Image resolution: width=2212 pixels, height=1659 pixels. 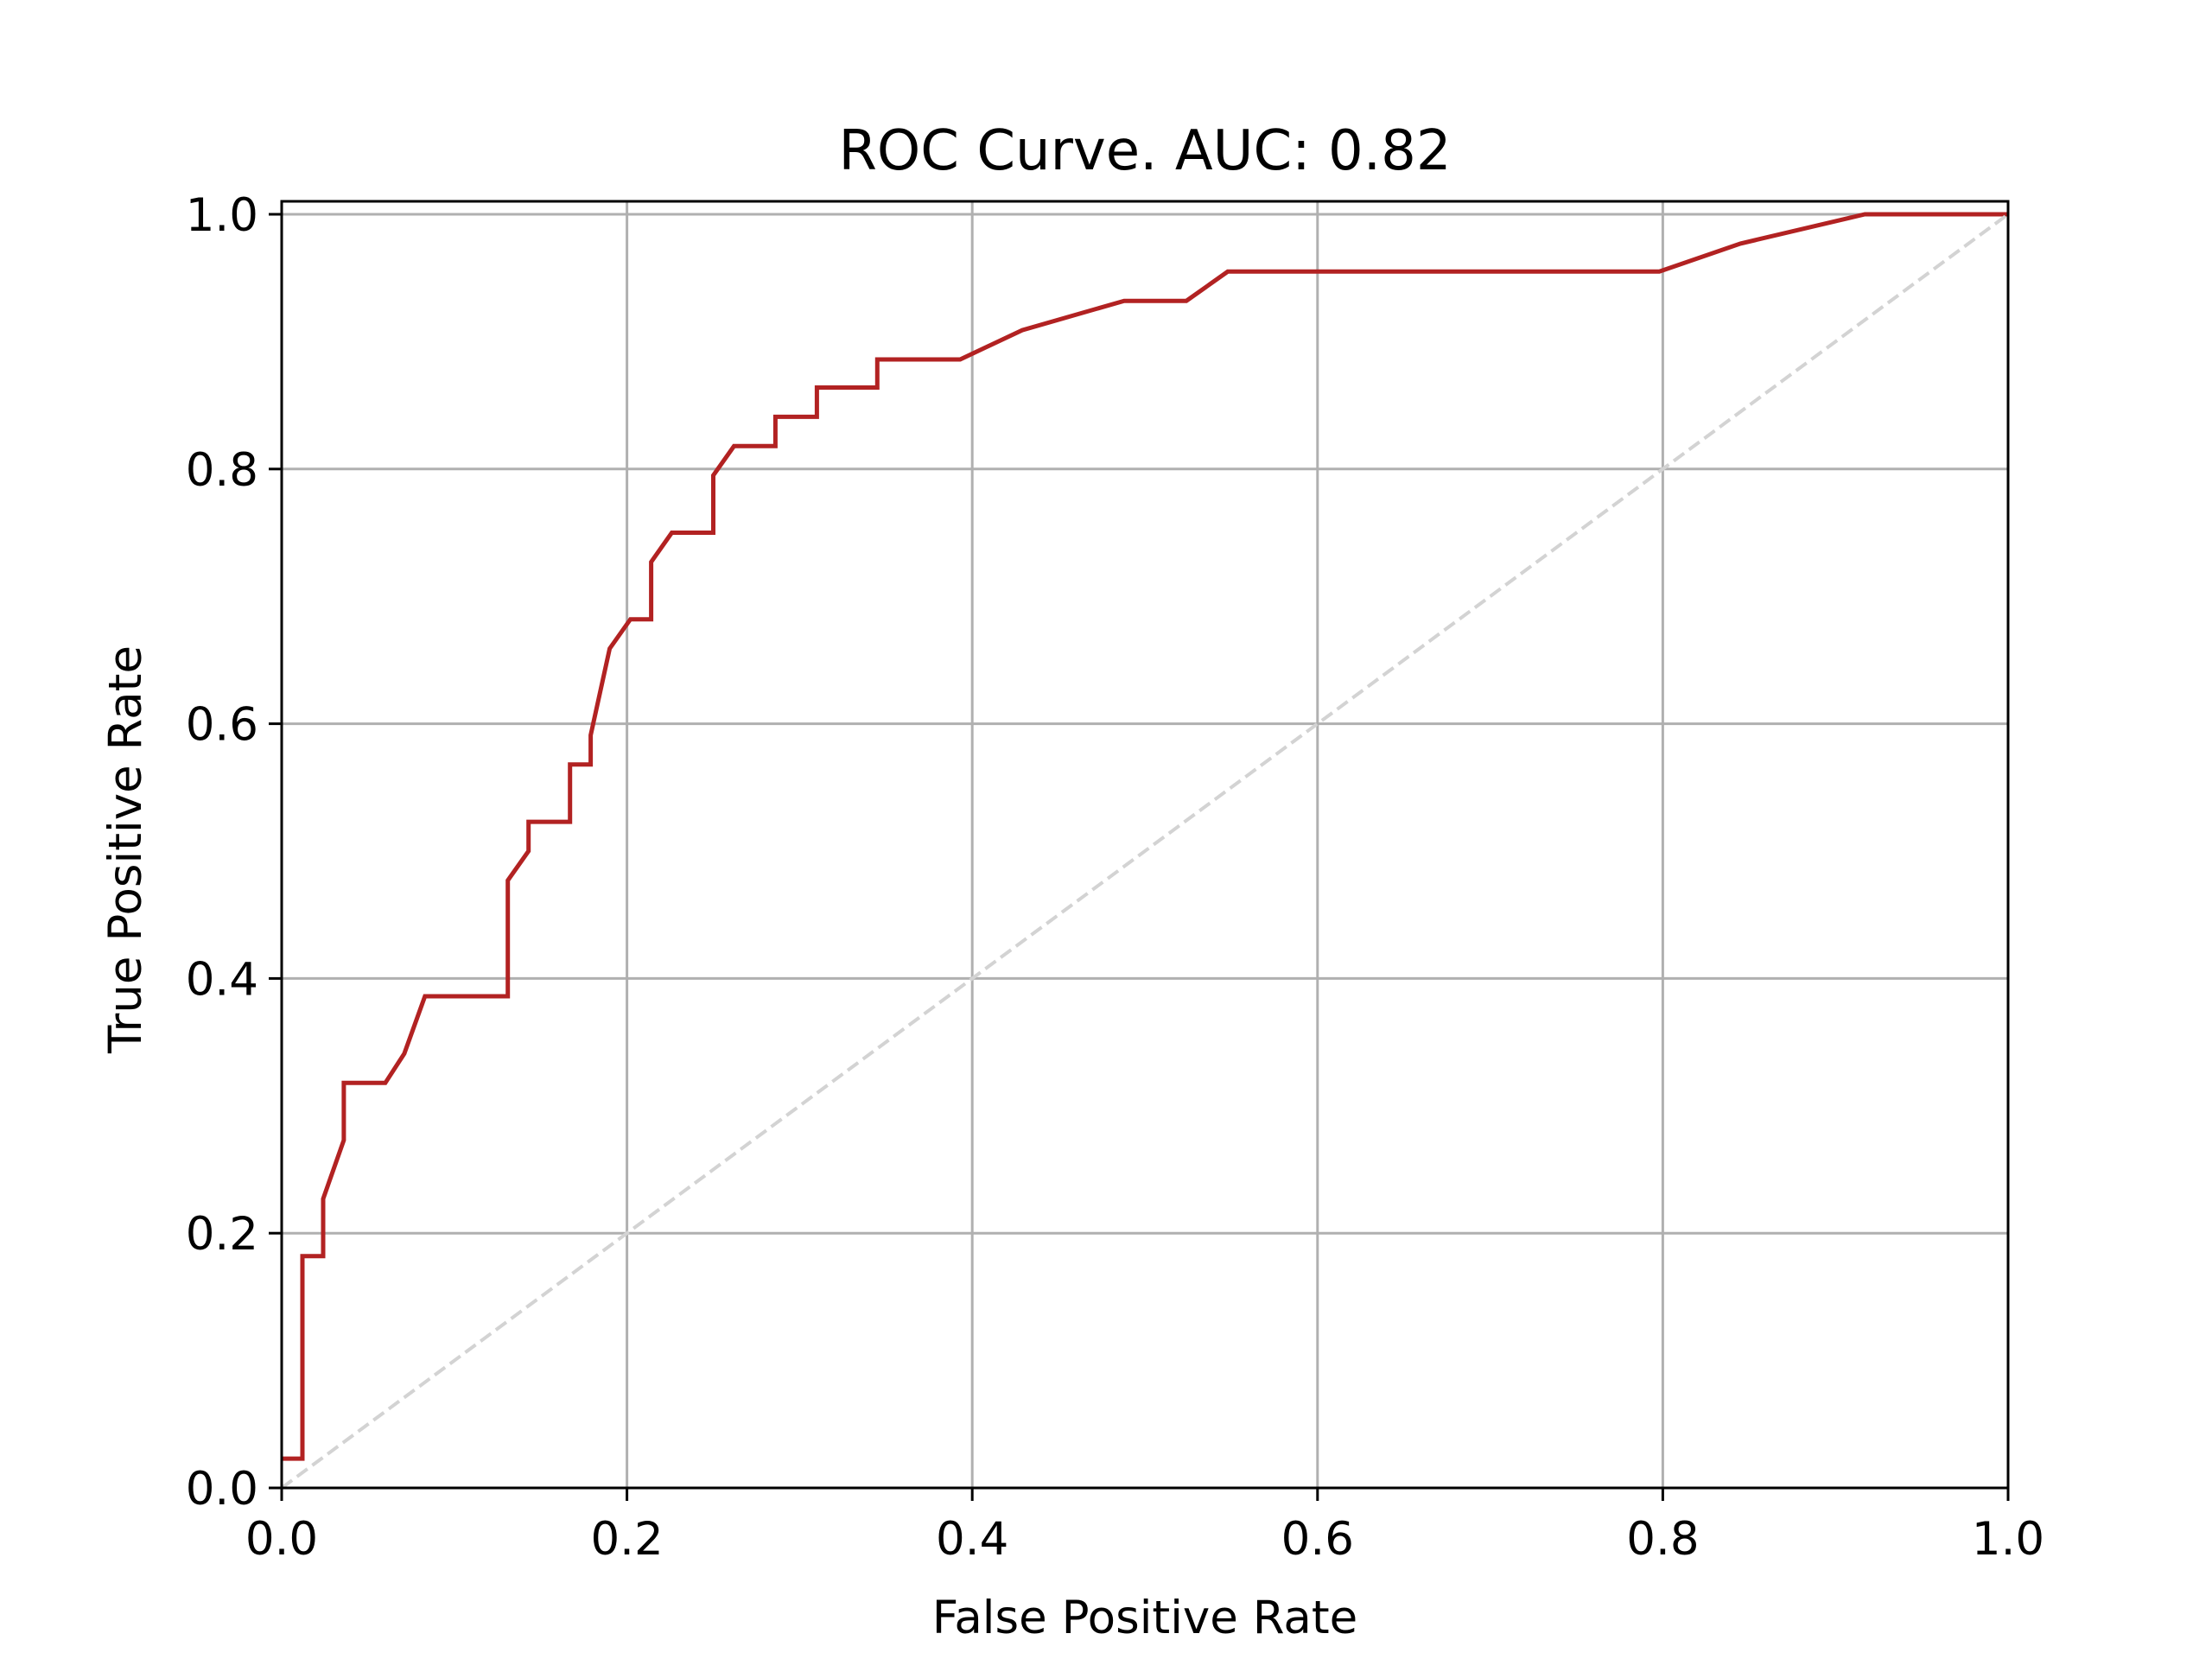 I want to click on y-axis-label: True Positive Rate, so click(x=125, y=849).